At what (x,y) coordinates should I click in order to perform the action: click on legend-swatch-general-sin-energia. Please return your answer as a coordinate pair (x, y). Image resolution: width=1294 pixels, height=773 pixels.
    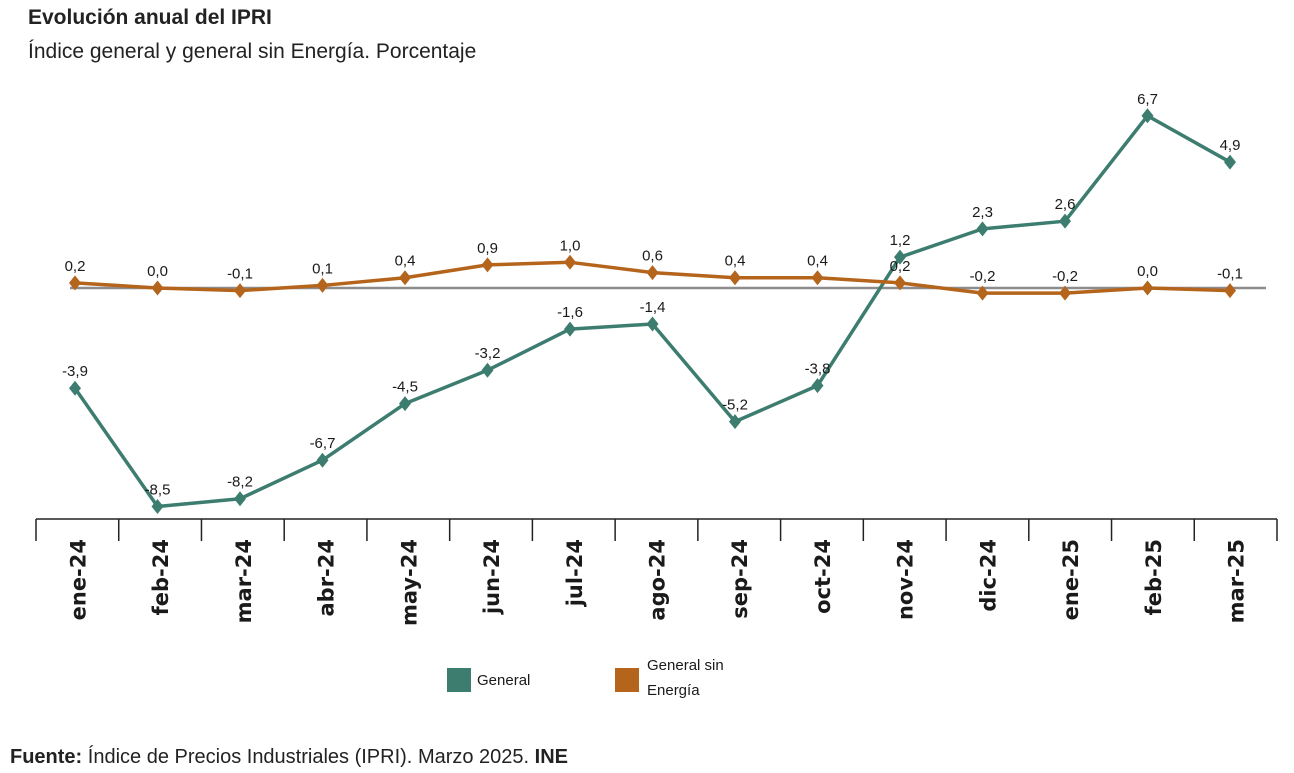
    Looking at the image, I should click on (627, 680).